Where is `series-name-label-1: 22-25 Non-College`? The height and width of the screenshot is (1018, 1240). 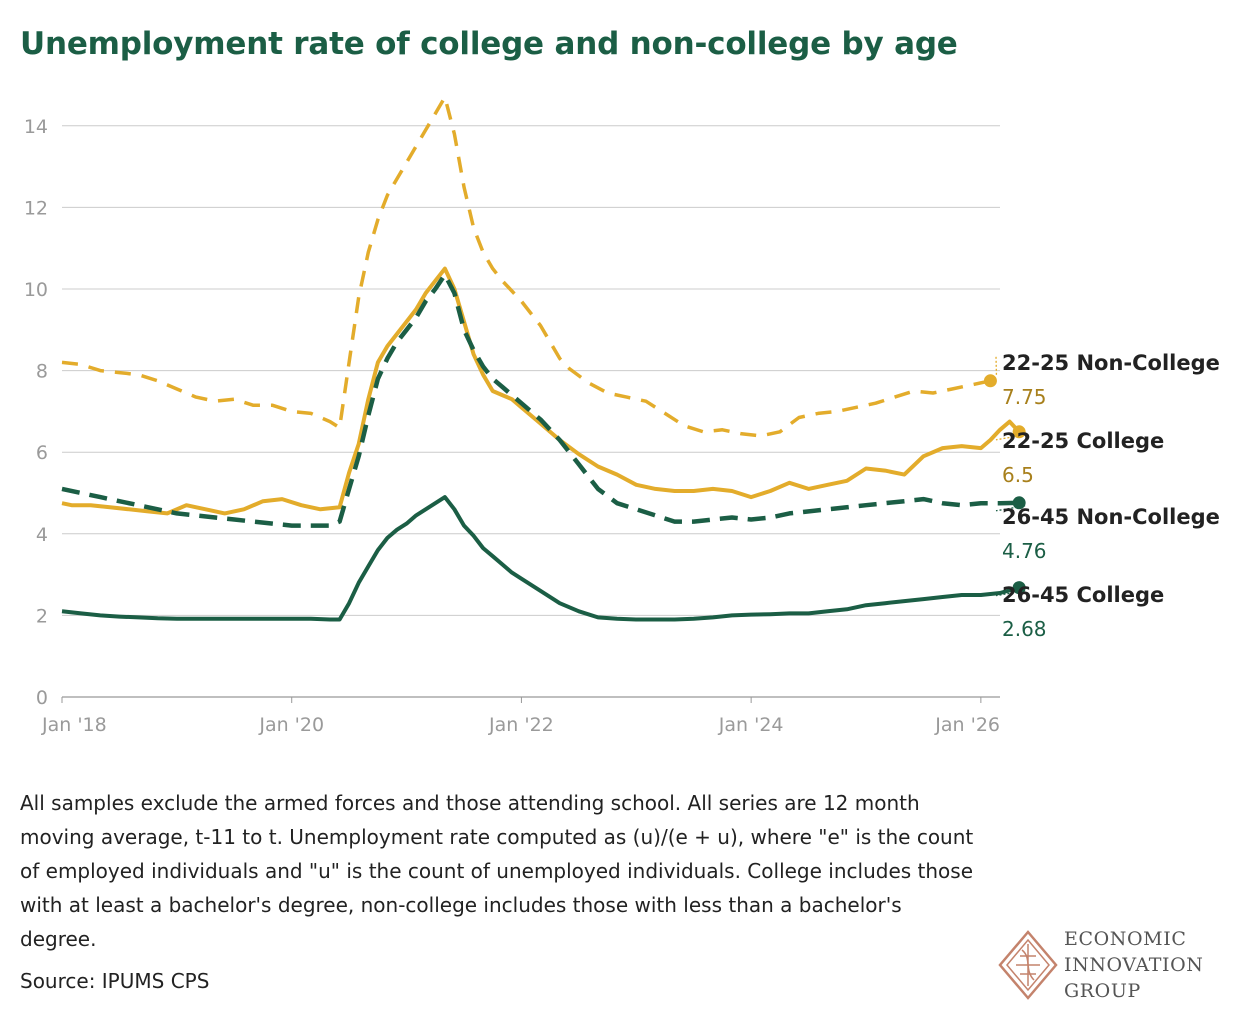
series-name-label-1: 22-25 Non-College is located at coordinates (1111, 363).